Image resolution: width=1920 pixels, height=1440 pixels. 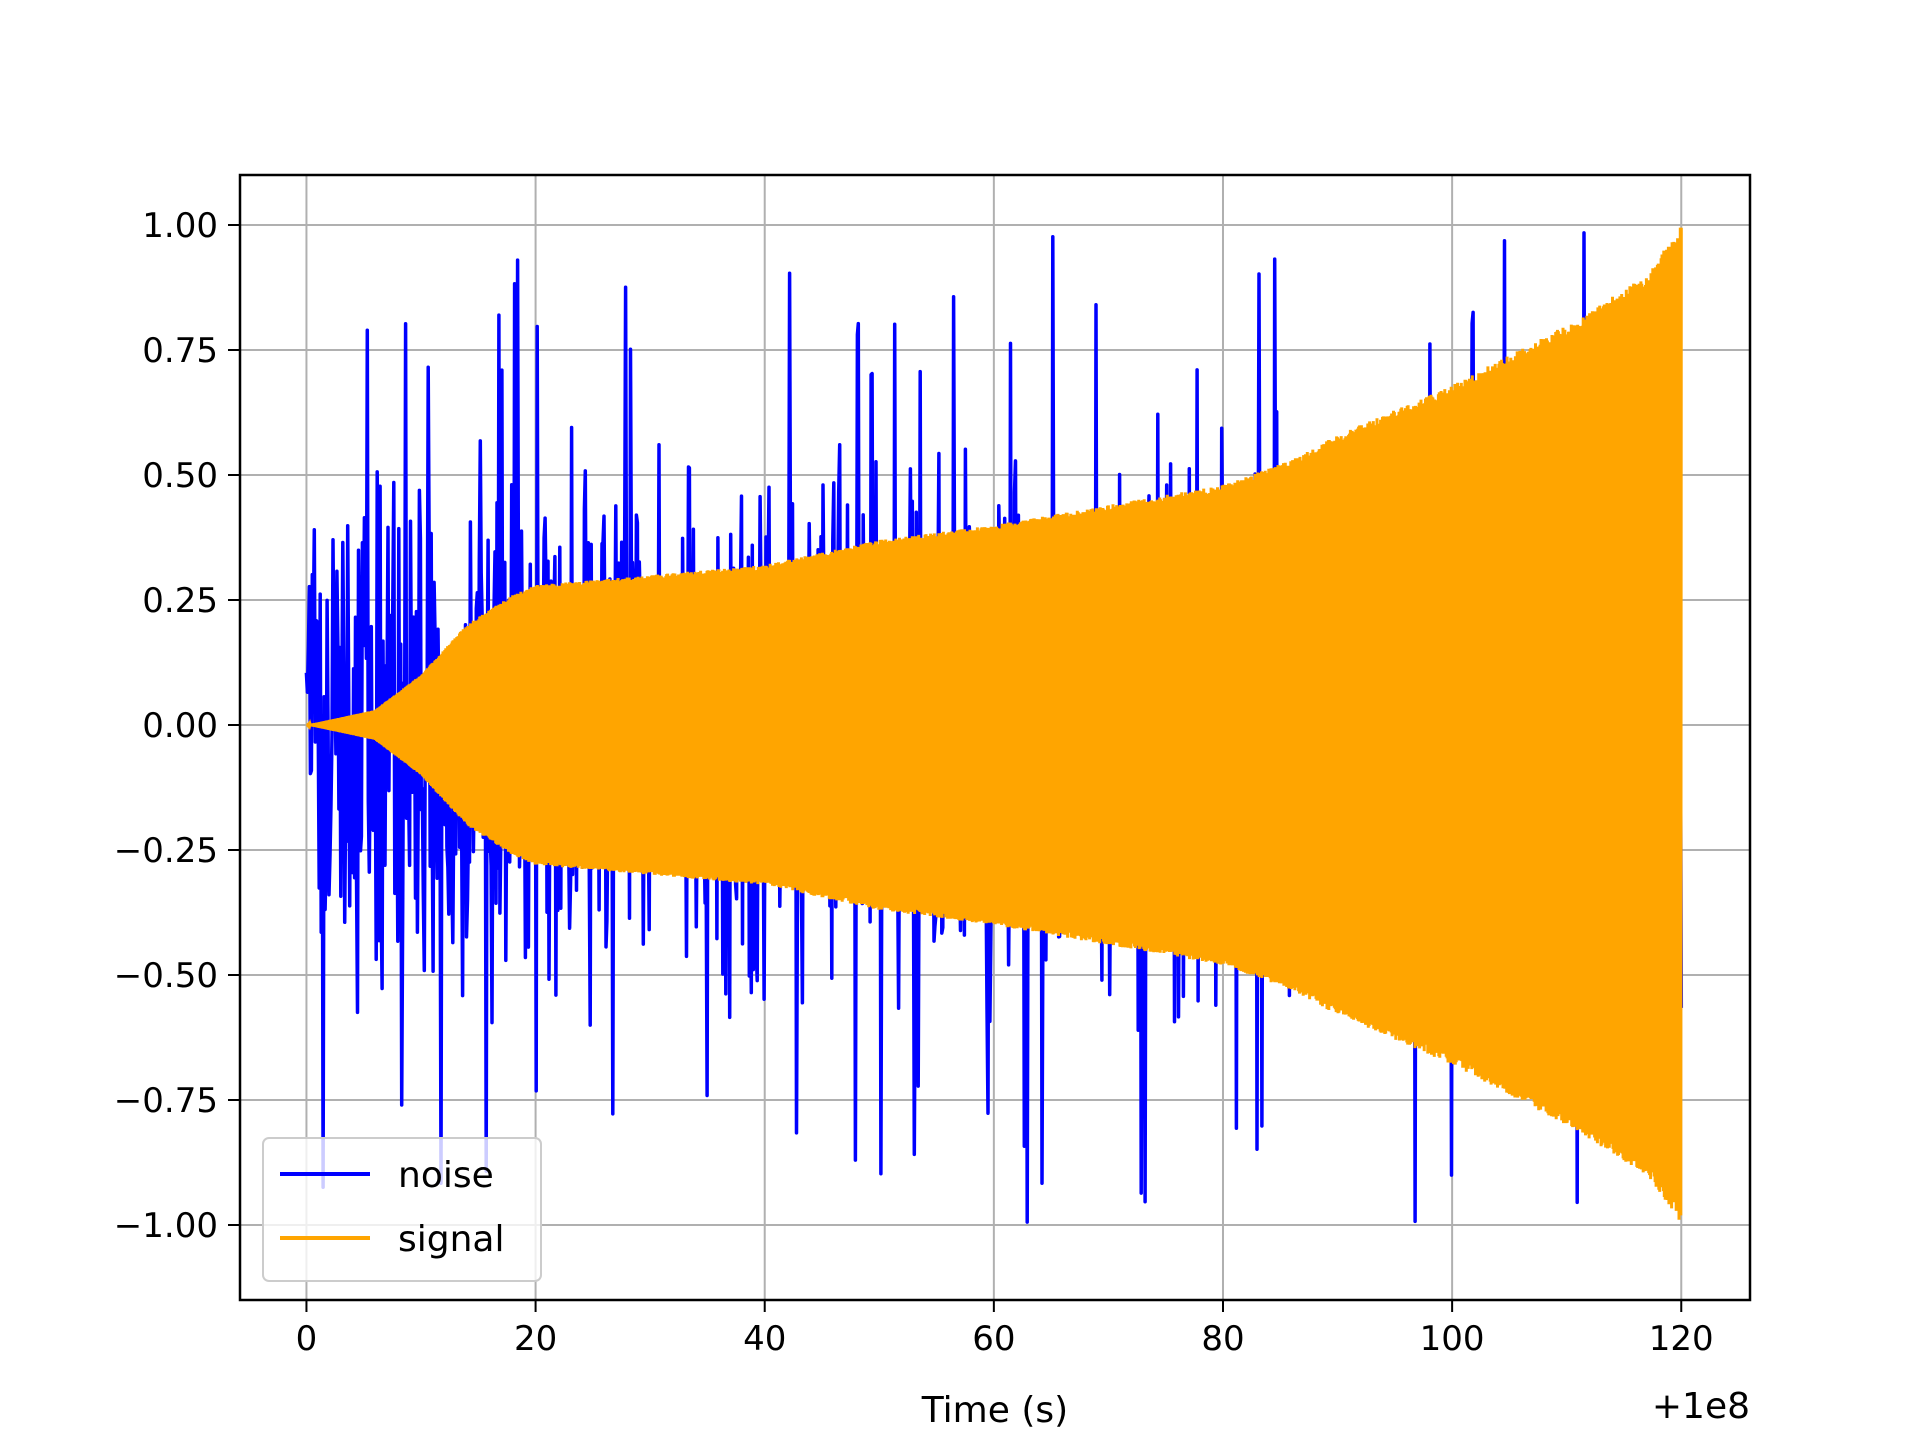 What do you see at coordinates (446, 1175) in the screenshot?
I see `legend-label-noise: noise` at bounding box center [446, 1175].